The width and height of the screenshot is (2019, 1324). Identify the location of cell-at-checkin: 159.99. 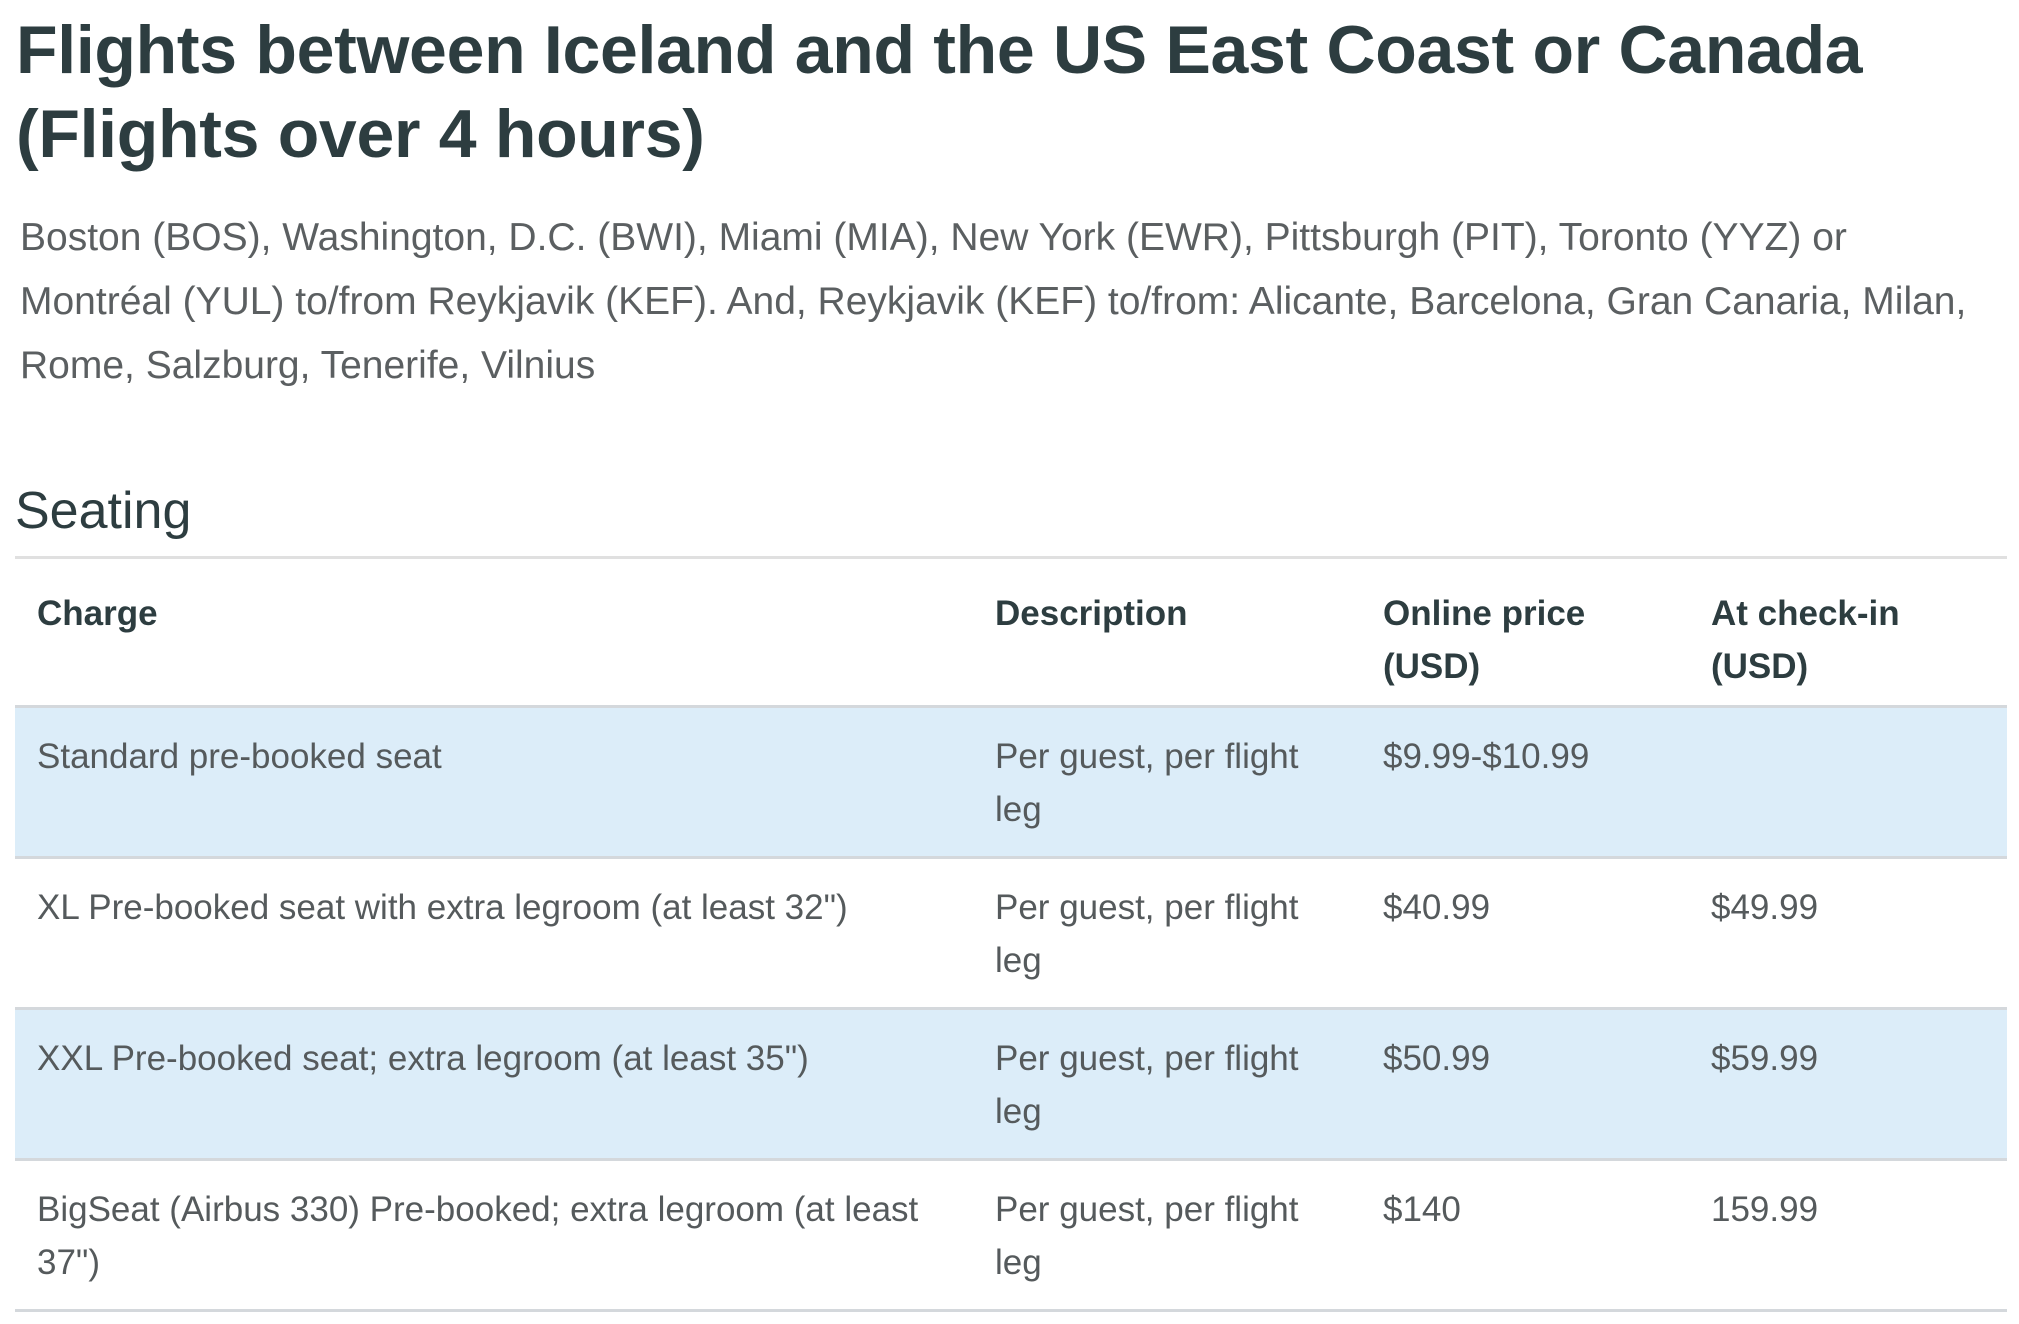
(1765, 1209).